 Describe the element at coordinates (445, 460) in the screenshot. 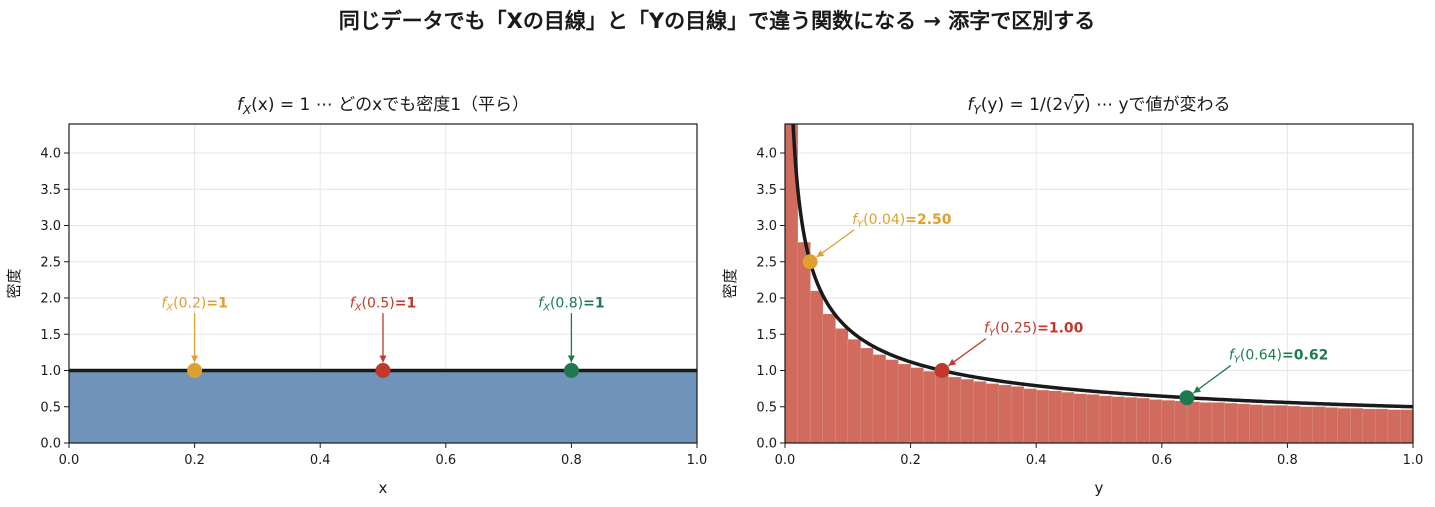

I see `x-tick-label: 0.6` at that location.